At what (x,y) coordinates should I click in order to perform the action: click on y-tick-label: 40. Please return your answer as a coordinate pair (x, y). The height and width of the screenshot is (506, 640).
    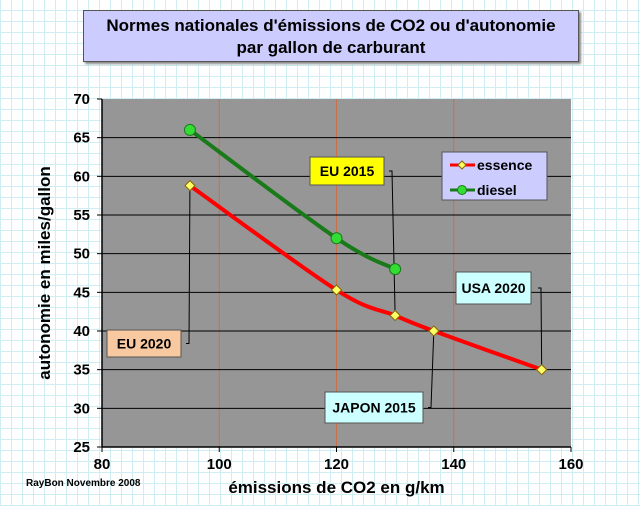
    Looking at the image, I should click on (81, 331).